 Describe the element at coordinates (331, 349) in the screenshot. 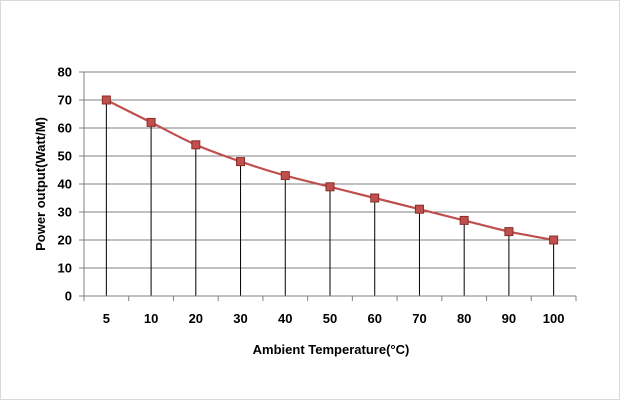

I see `x-axis-title: Ambient Temperature(°C)` at that location.